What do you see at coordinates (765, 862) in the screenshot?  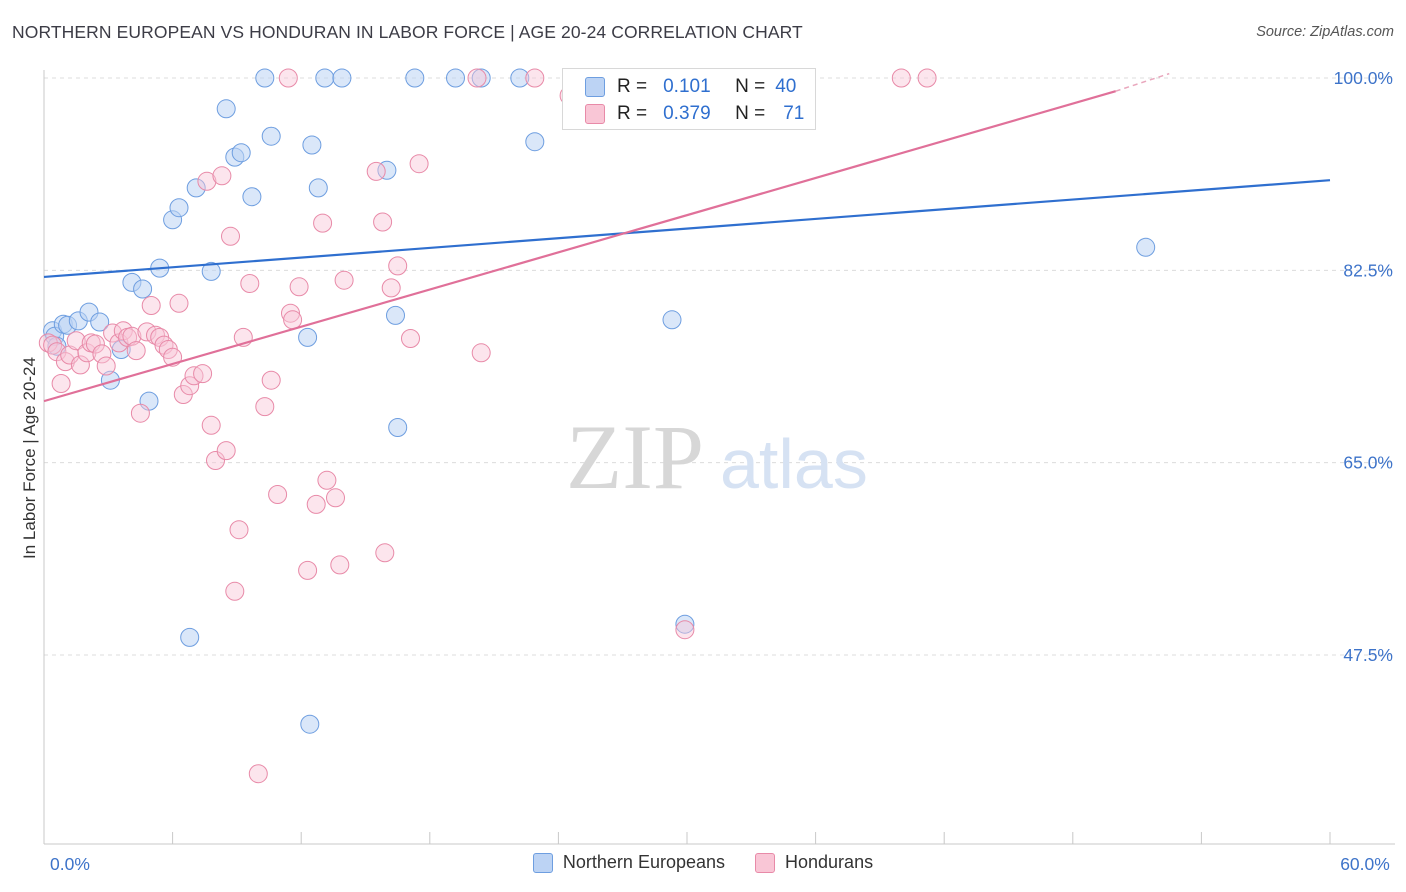 I see `legend-swatch-pink` at bounding box center [765, 862].